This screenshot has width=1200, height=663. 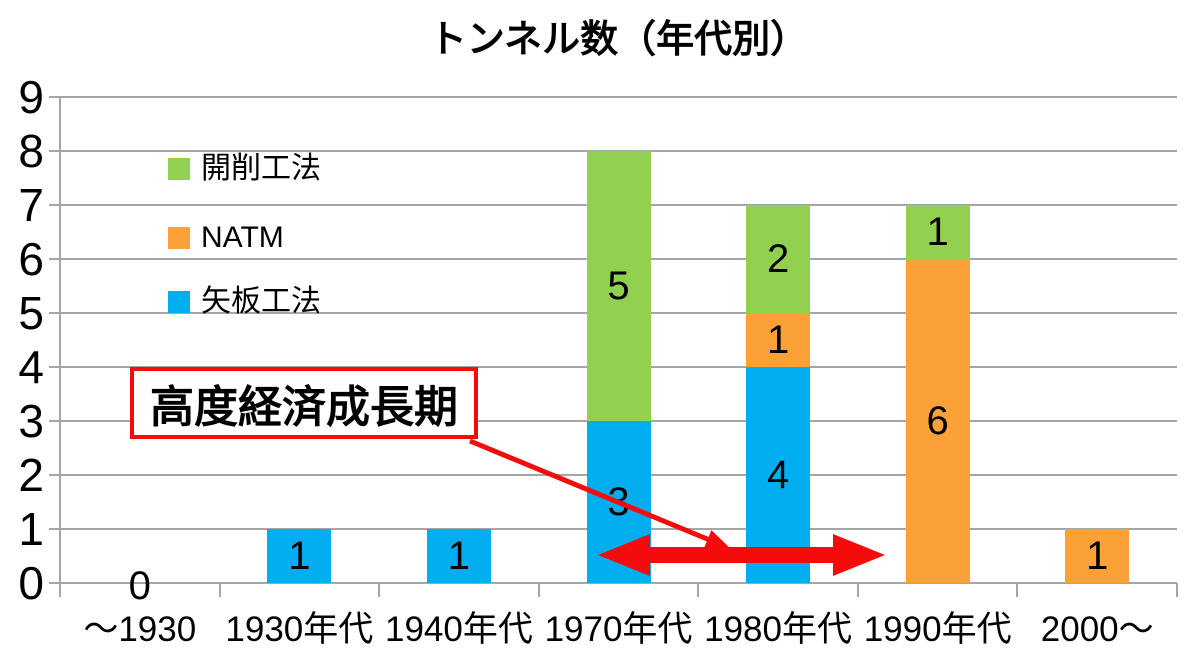 I want to click on y-tick-label: 8, so click(x=31, y=151).